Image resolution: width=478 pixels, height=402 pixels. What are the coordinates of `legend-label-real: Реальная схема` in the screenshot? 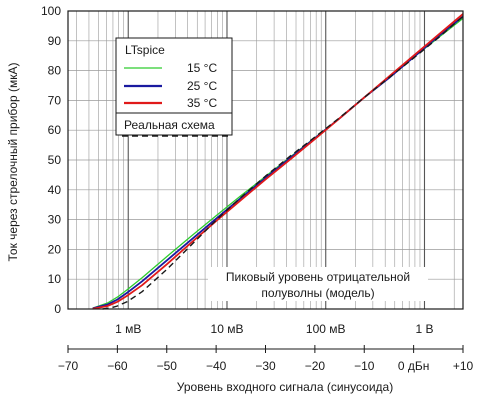 It's located at (169, 125).